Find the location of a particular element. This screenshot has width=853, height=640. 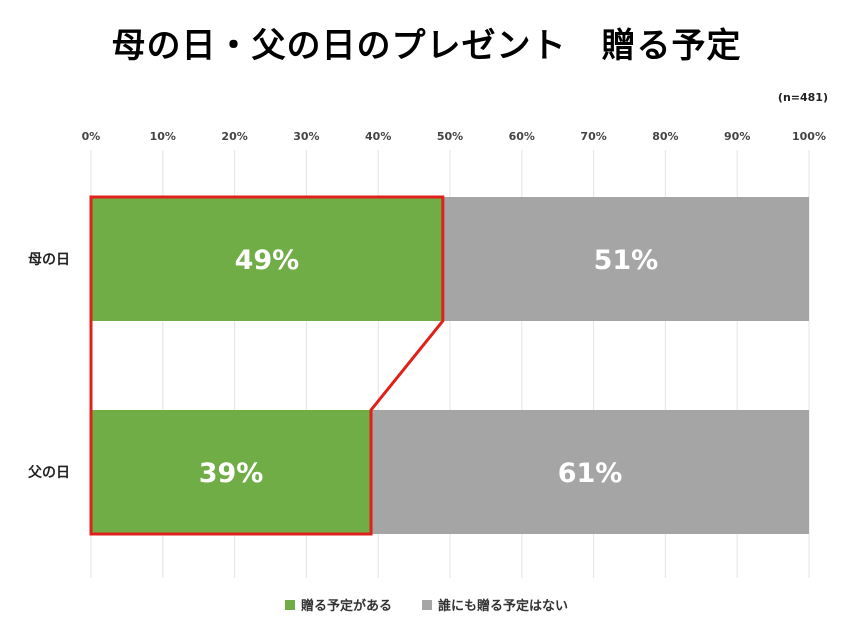

data-label: 51% is located at coordinates (626, 260).